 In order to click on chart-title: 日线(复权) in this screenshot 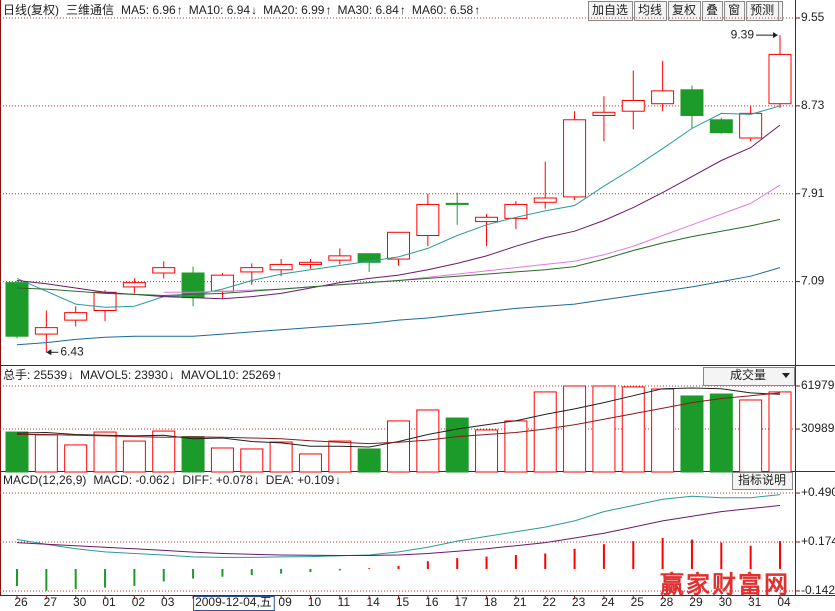, I will do `click(31, 10)`.